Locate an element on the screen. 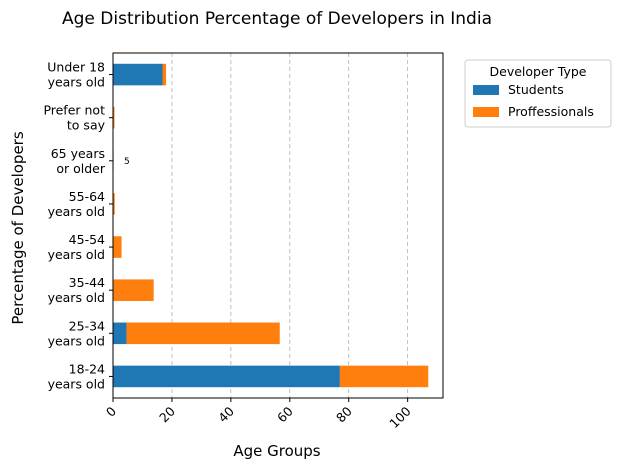  x-tick-label: 60 is located at coordinates (285, 414).